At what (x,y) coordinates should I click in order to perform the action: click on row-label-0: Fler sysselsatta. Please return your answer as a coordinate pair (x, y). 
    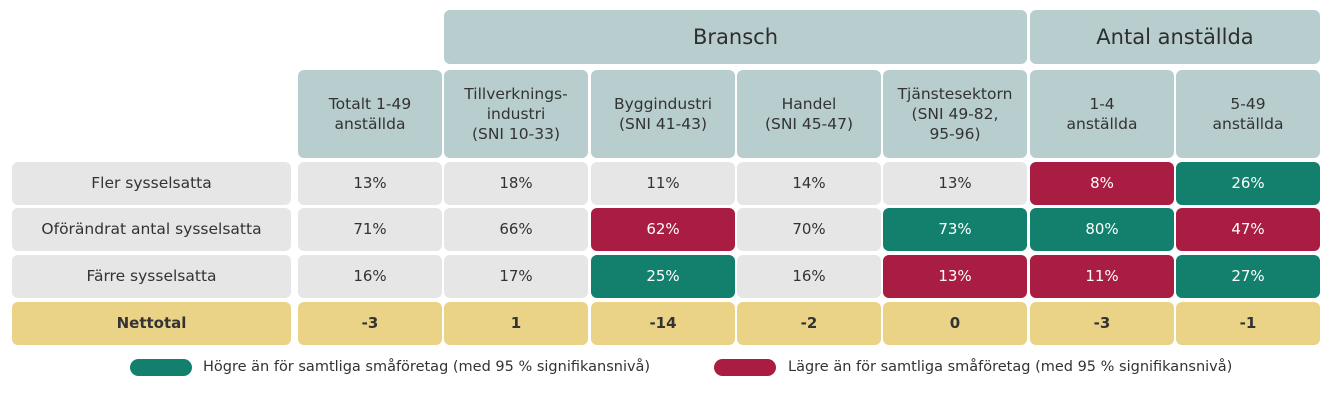
    Looking at the image, I should click on (151, 183).